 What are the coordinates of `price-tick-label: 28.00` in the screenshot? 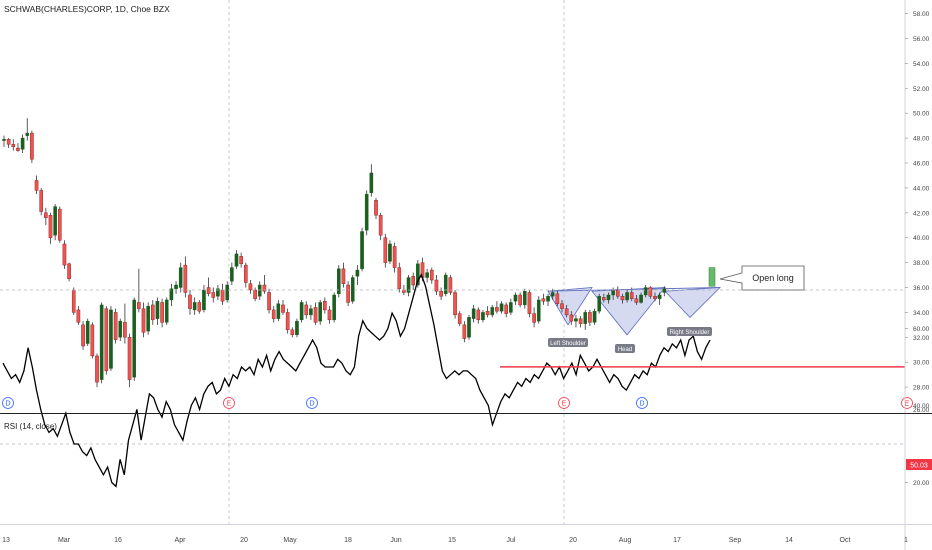 It's located at (921, 388).